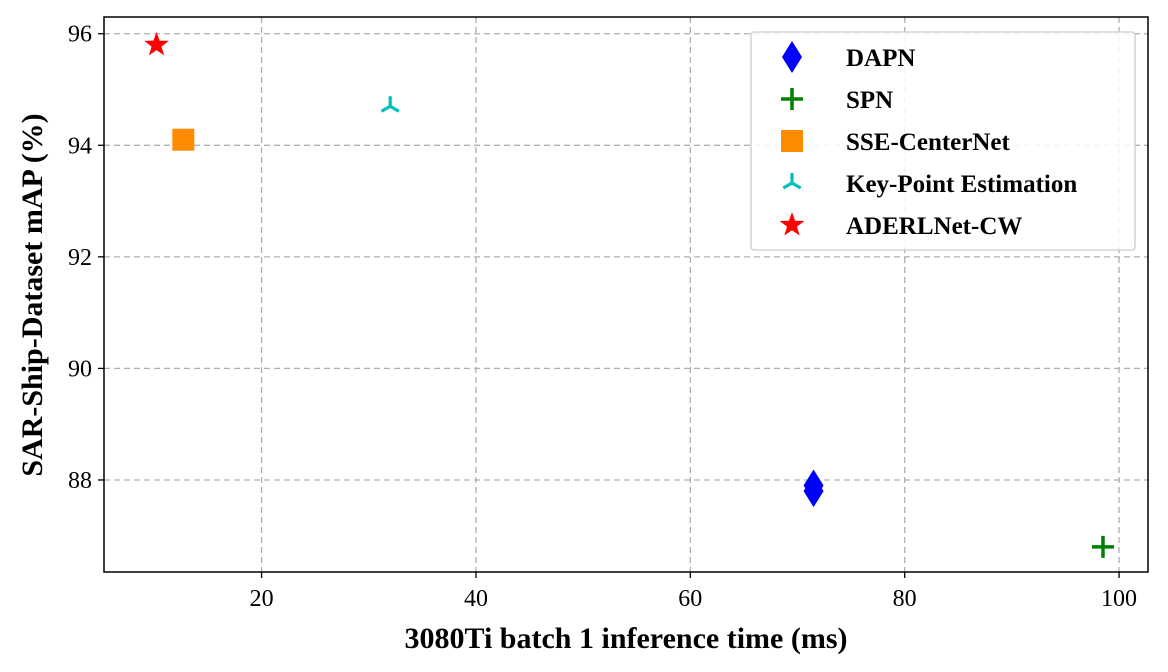 The width and height of the screenshot is (1168, 672). Describe the element at coordinates (183, 139) in the screenshot. I see `point-sse-centernet` at that location.